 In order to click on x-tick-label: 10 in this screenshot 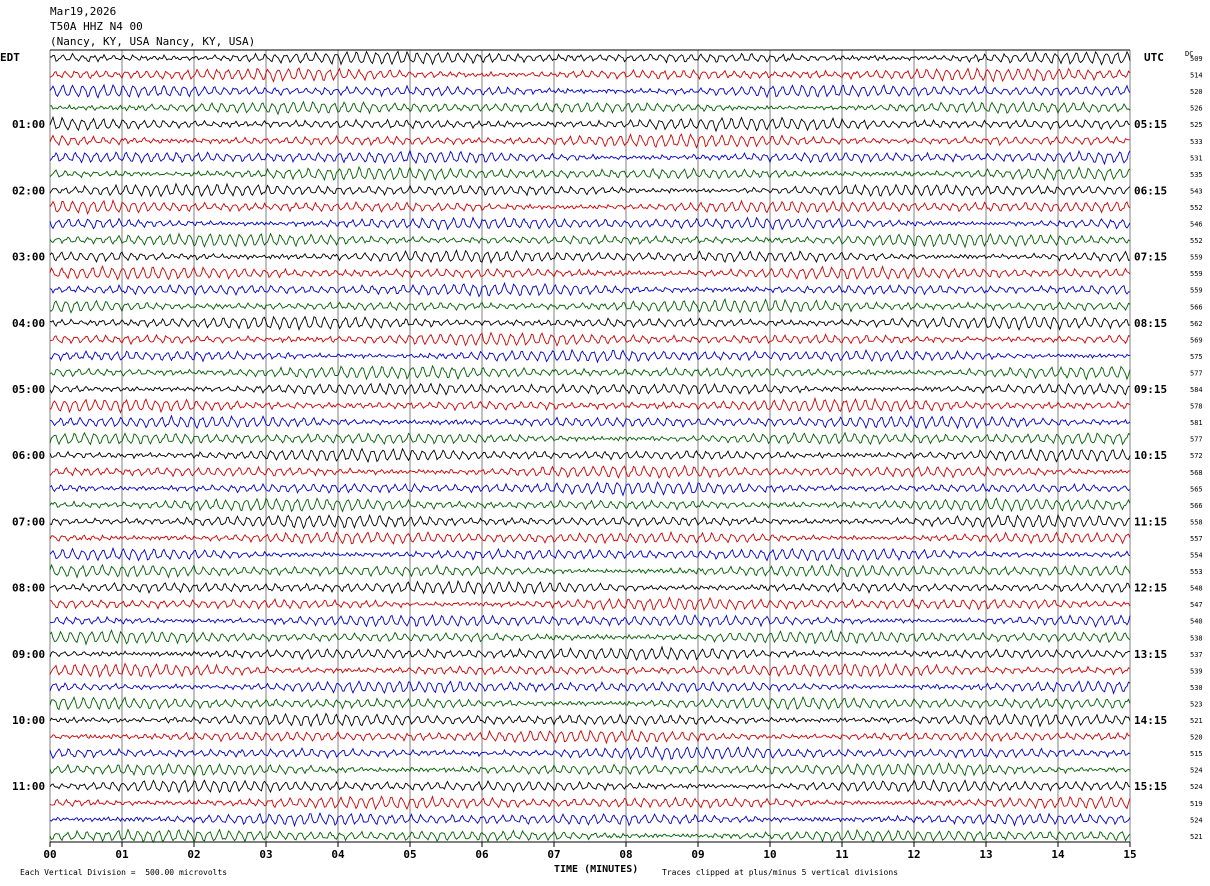, I will do `click(769, 854)`.